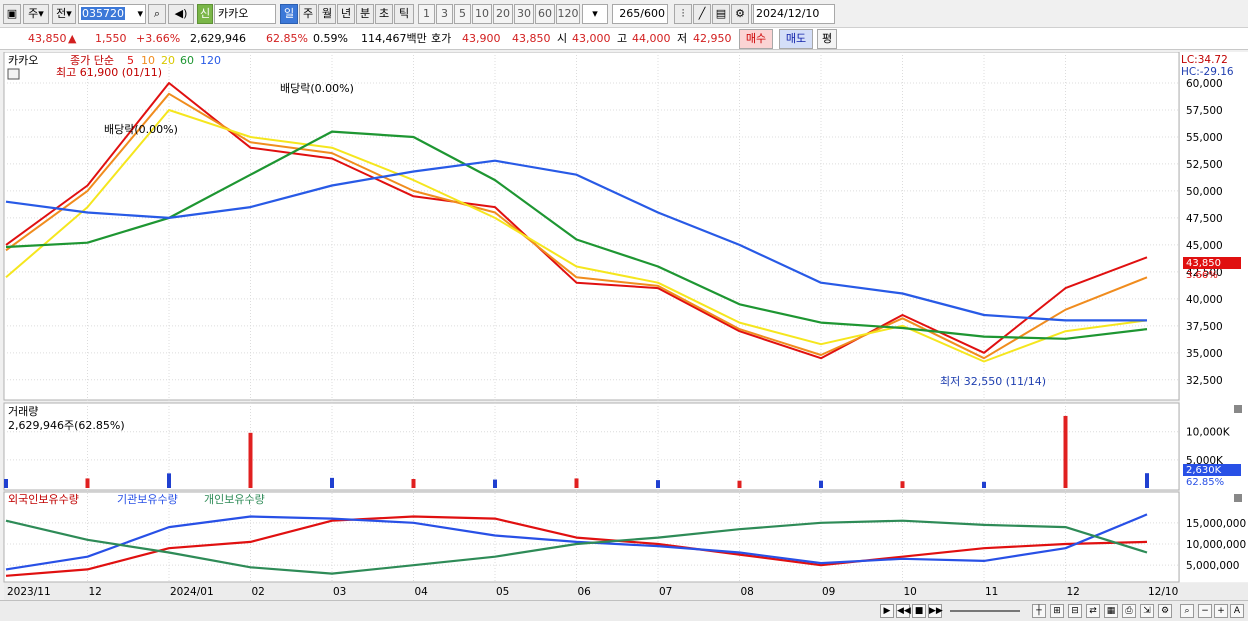 Image resolution: width=1248 pixels, height=621 pixels. Describe the element at coordinates (702, 14) in the screenshot. I see `drawing-tool-icon: ╱` at that location.